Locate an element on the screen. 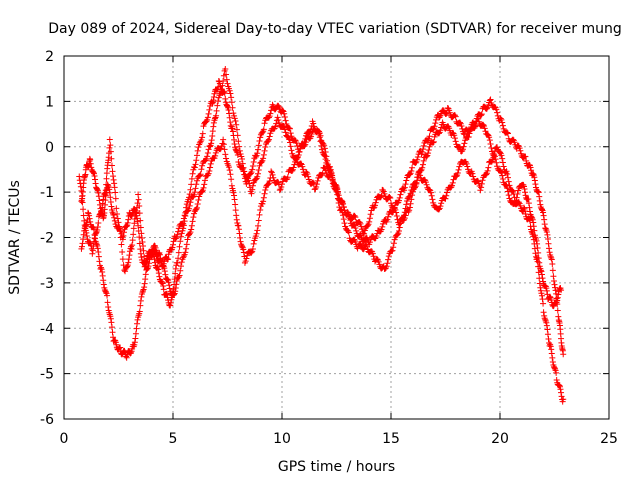 This screenshot has width=640, height=480. x-axis-label: GPS time / hours is located at coordinates (336, 467).